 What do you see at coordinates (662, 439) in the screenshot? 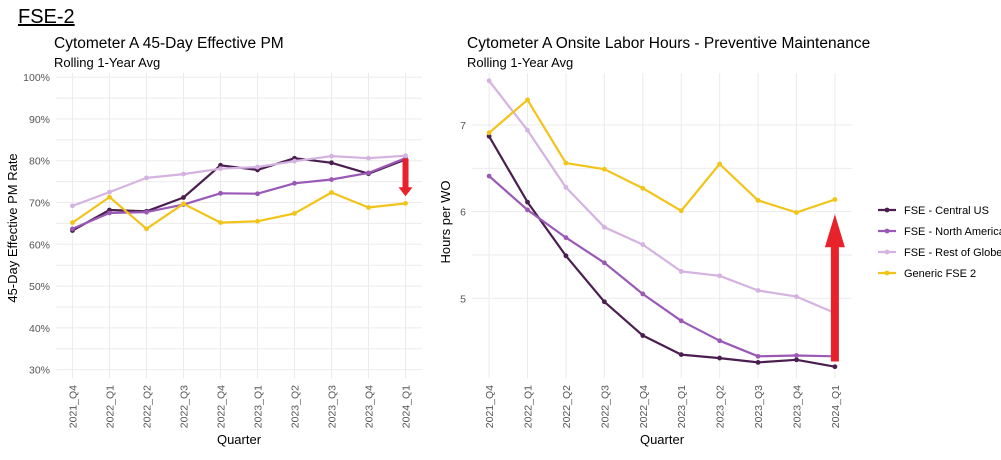
I see `chart-right-x-axis-label: Quarter` at bounding box center [662, 439].